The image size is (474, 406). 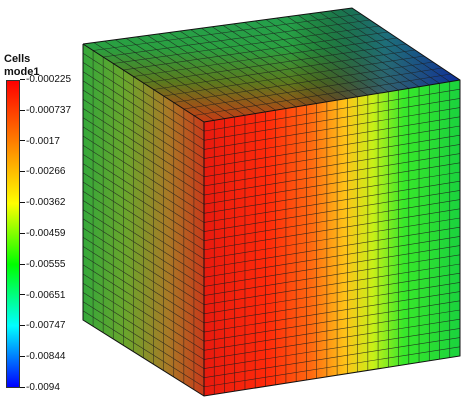 What do you see at coordinates (17, 59) in the screenshot?
I see `legend-title: Cells` at bounding box center [17, 59].